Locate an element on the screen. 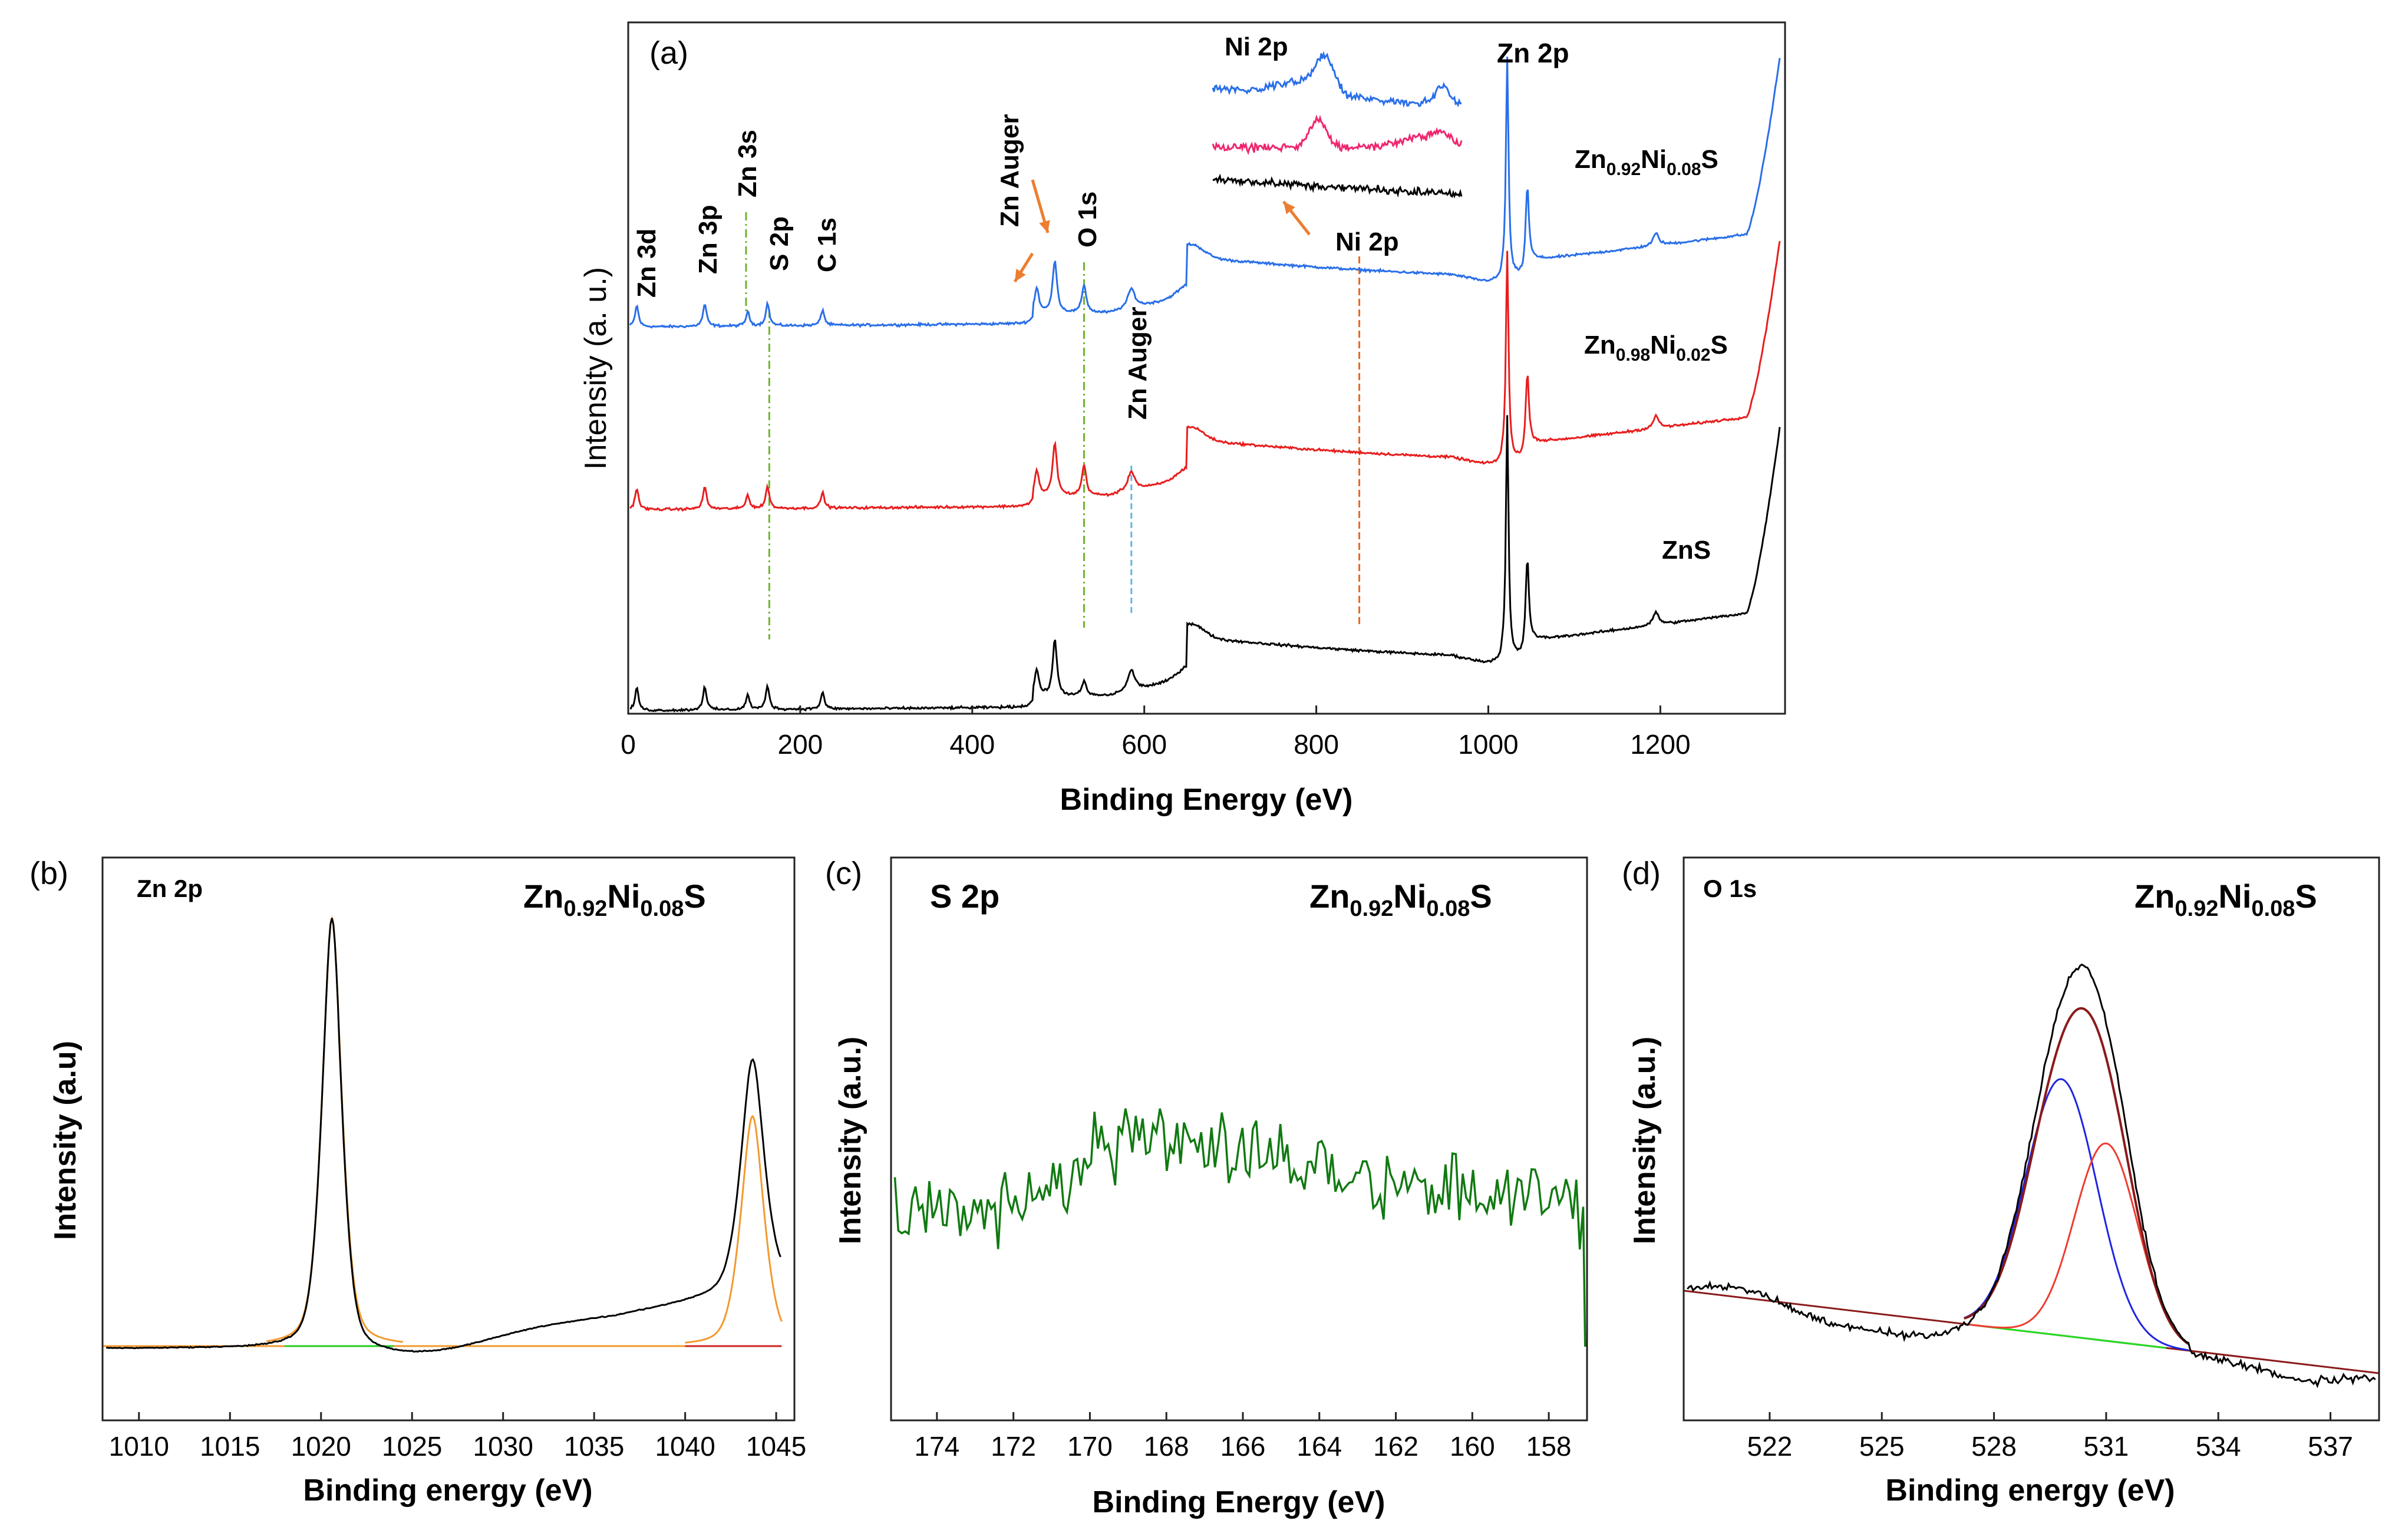 The width and height of the screenshot is (2405, 1540). panel-b-frame is located at coordinates (448, 1139).